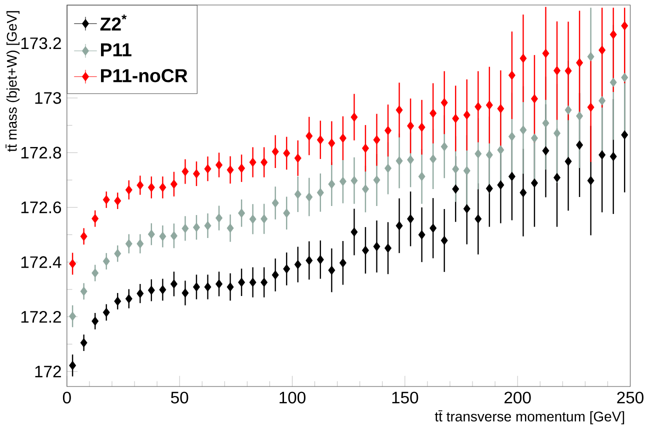 The image size is (649, 435). Describe the element at coordinates (116, 49) in the screenshot. I see `legend-label: P11` at that location.